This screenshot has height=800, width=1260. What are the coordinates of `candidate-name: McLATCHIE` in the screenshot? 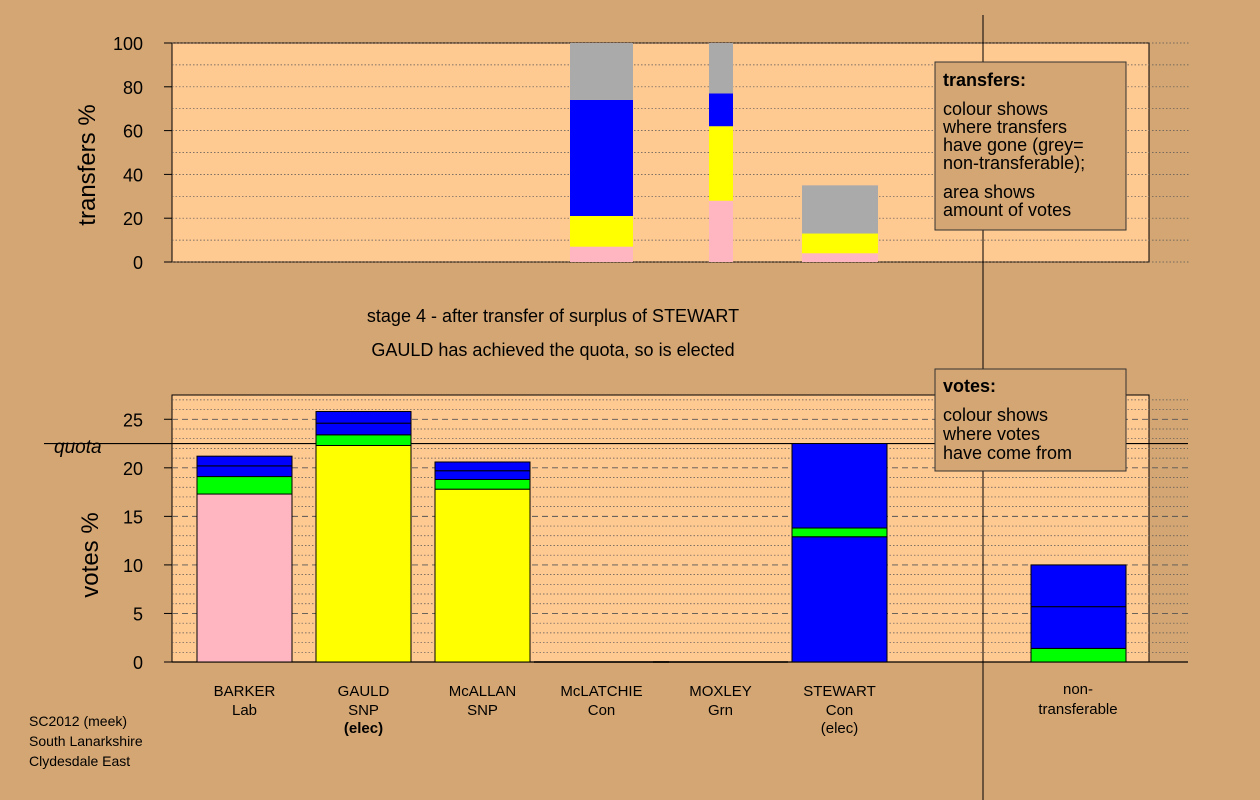 It's located at (601, 691).